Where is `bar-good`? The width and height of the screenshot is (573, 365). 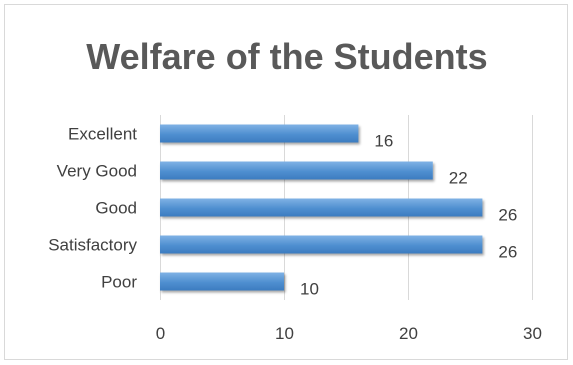 bar-good is located at coordinates (321, 207).